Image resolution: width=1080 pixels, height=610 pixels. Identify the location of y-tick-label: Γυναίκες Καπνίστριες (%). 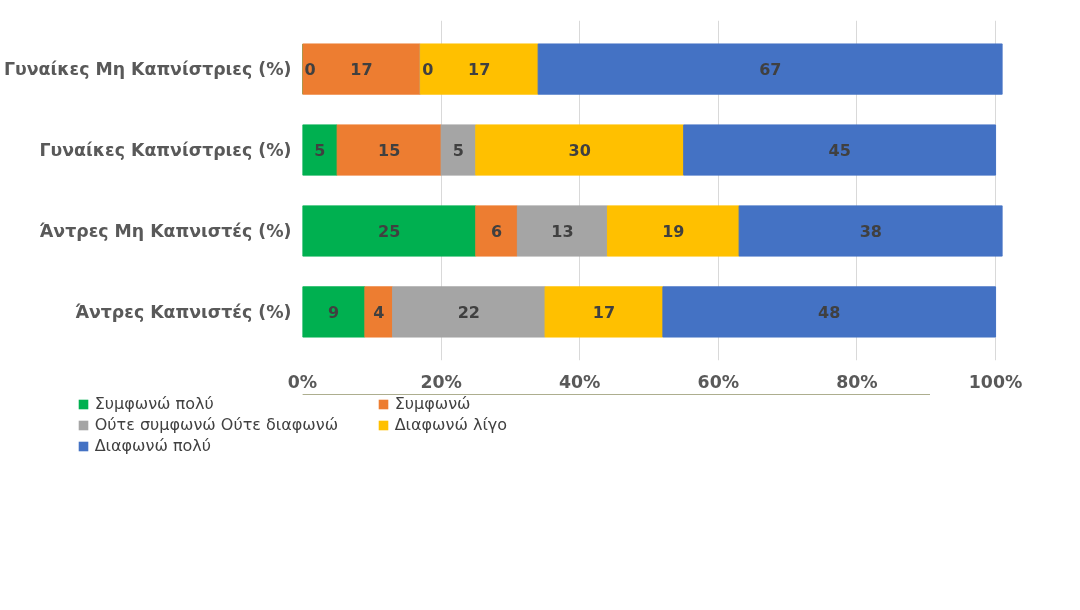
(165, 150).